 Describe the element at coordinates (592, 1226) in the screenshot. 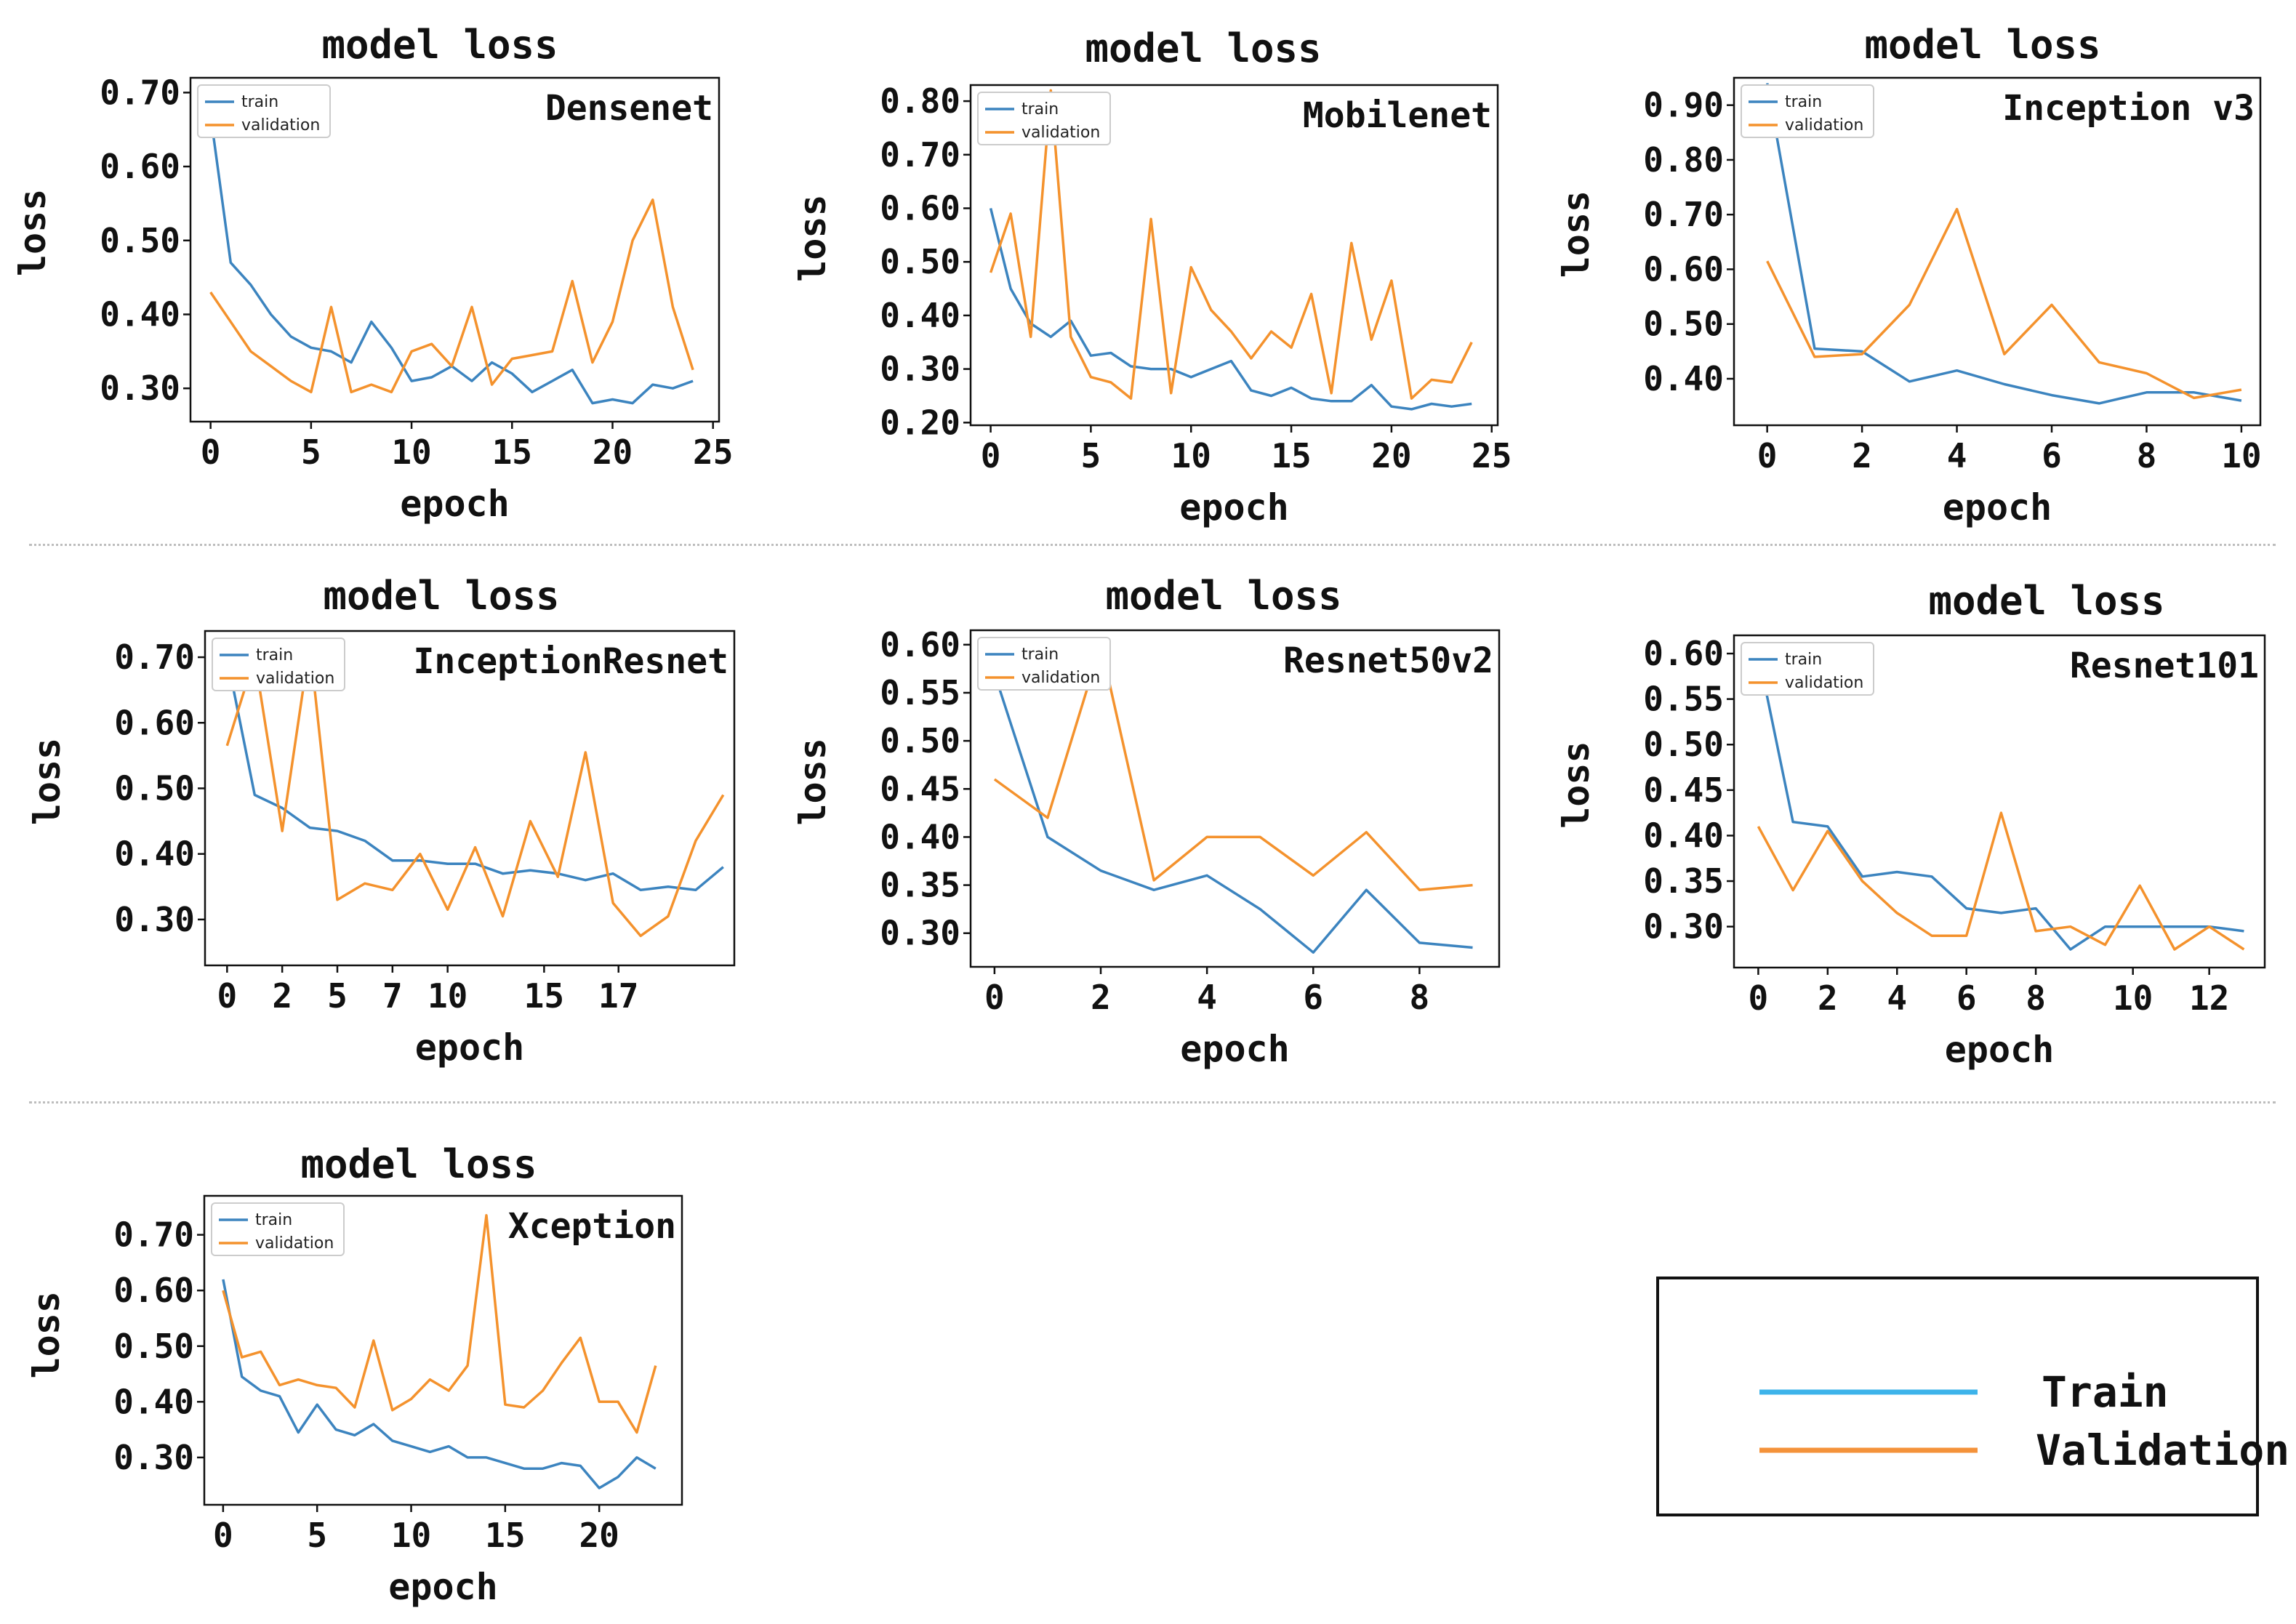

I see `model-name-label: Xception` at that location.